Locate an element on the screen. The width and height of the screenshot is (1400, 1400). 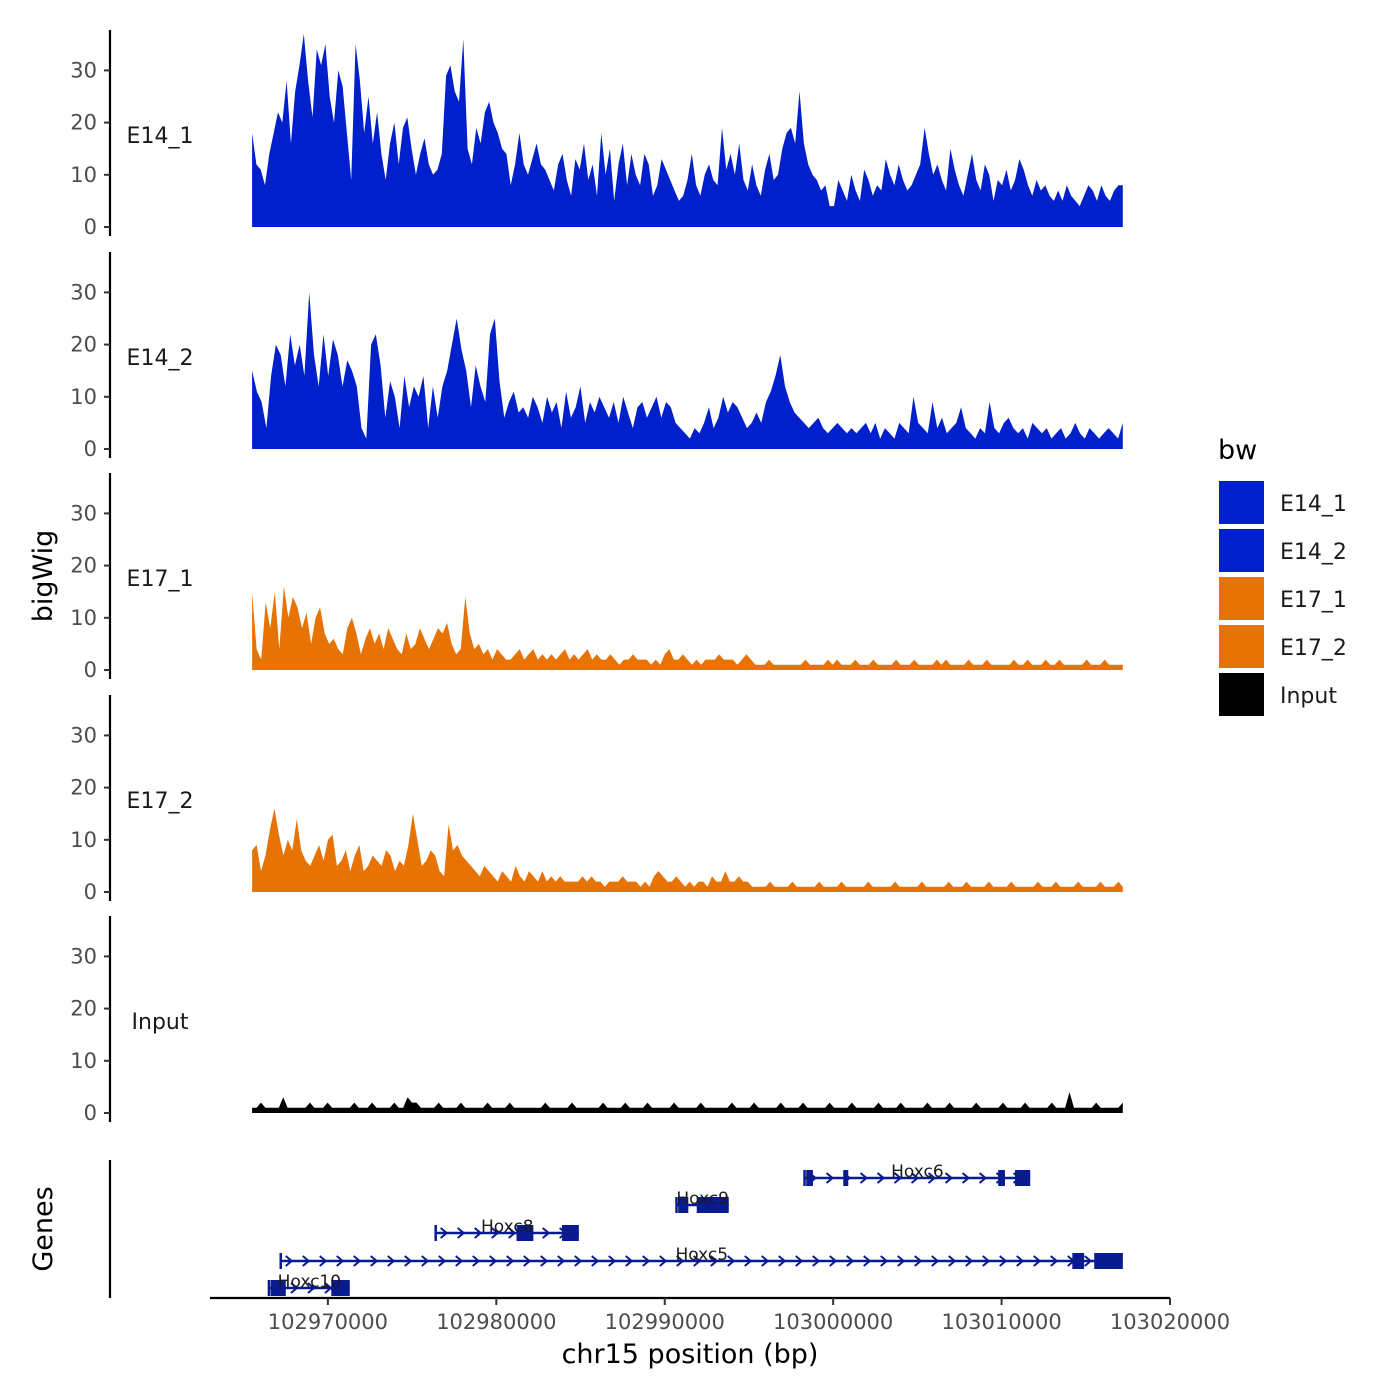
gene-Hoxc8: Hoxc8 is located at coordinates (506, 1229).